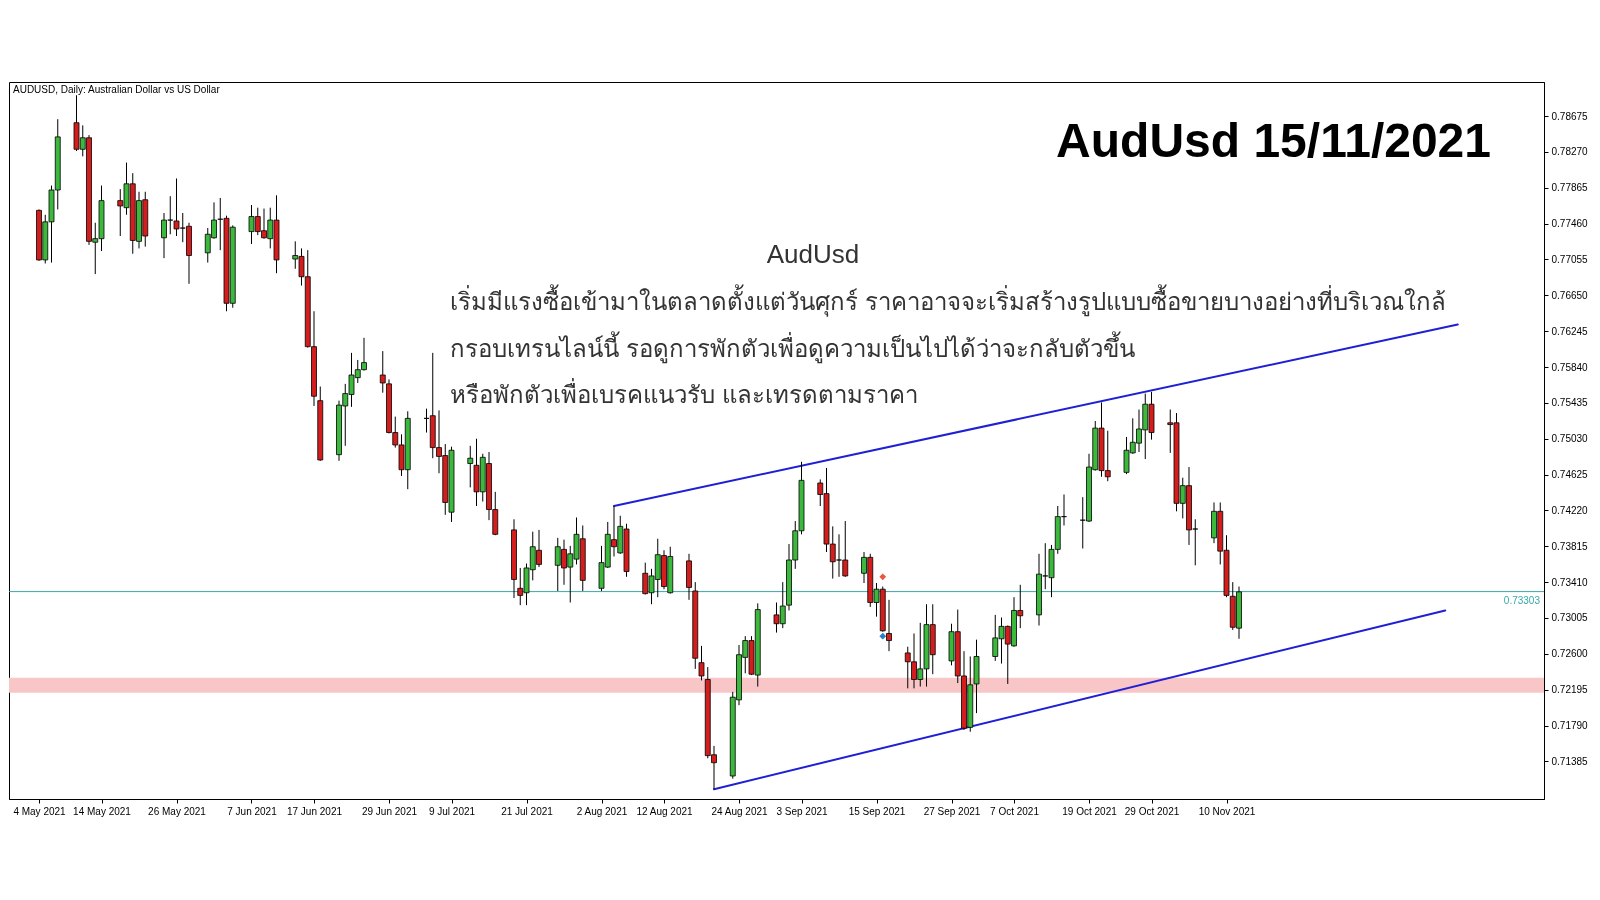  I want to click on x-tick-label: 17 Jun 2021, so click(314, 811).